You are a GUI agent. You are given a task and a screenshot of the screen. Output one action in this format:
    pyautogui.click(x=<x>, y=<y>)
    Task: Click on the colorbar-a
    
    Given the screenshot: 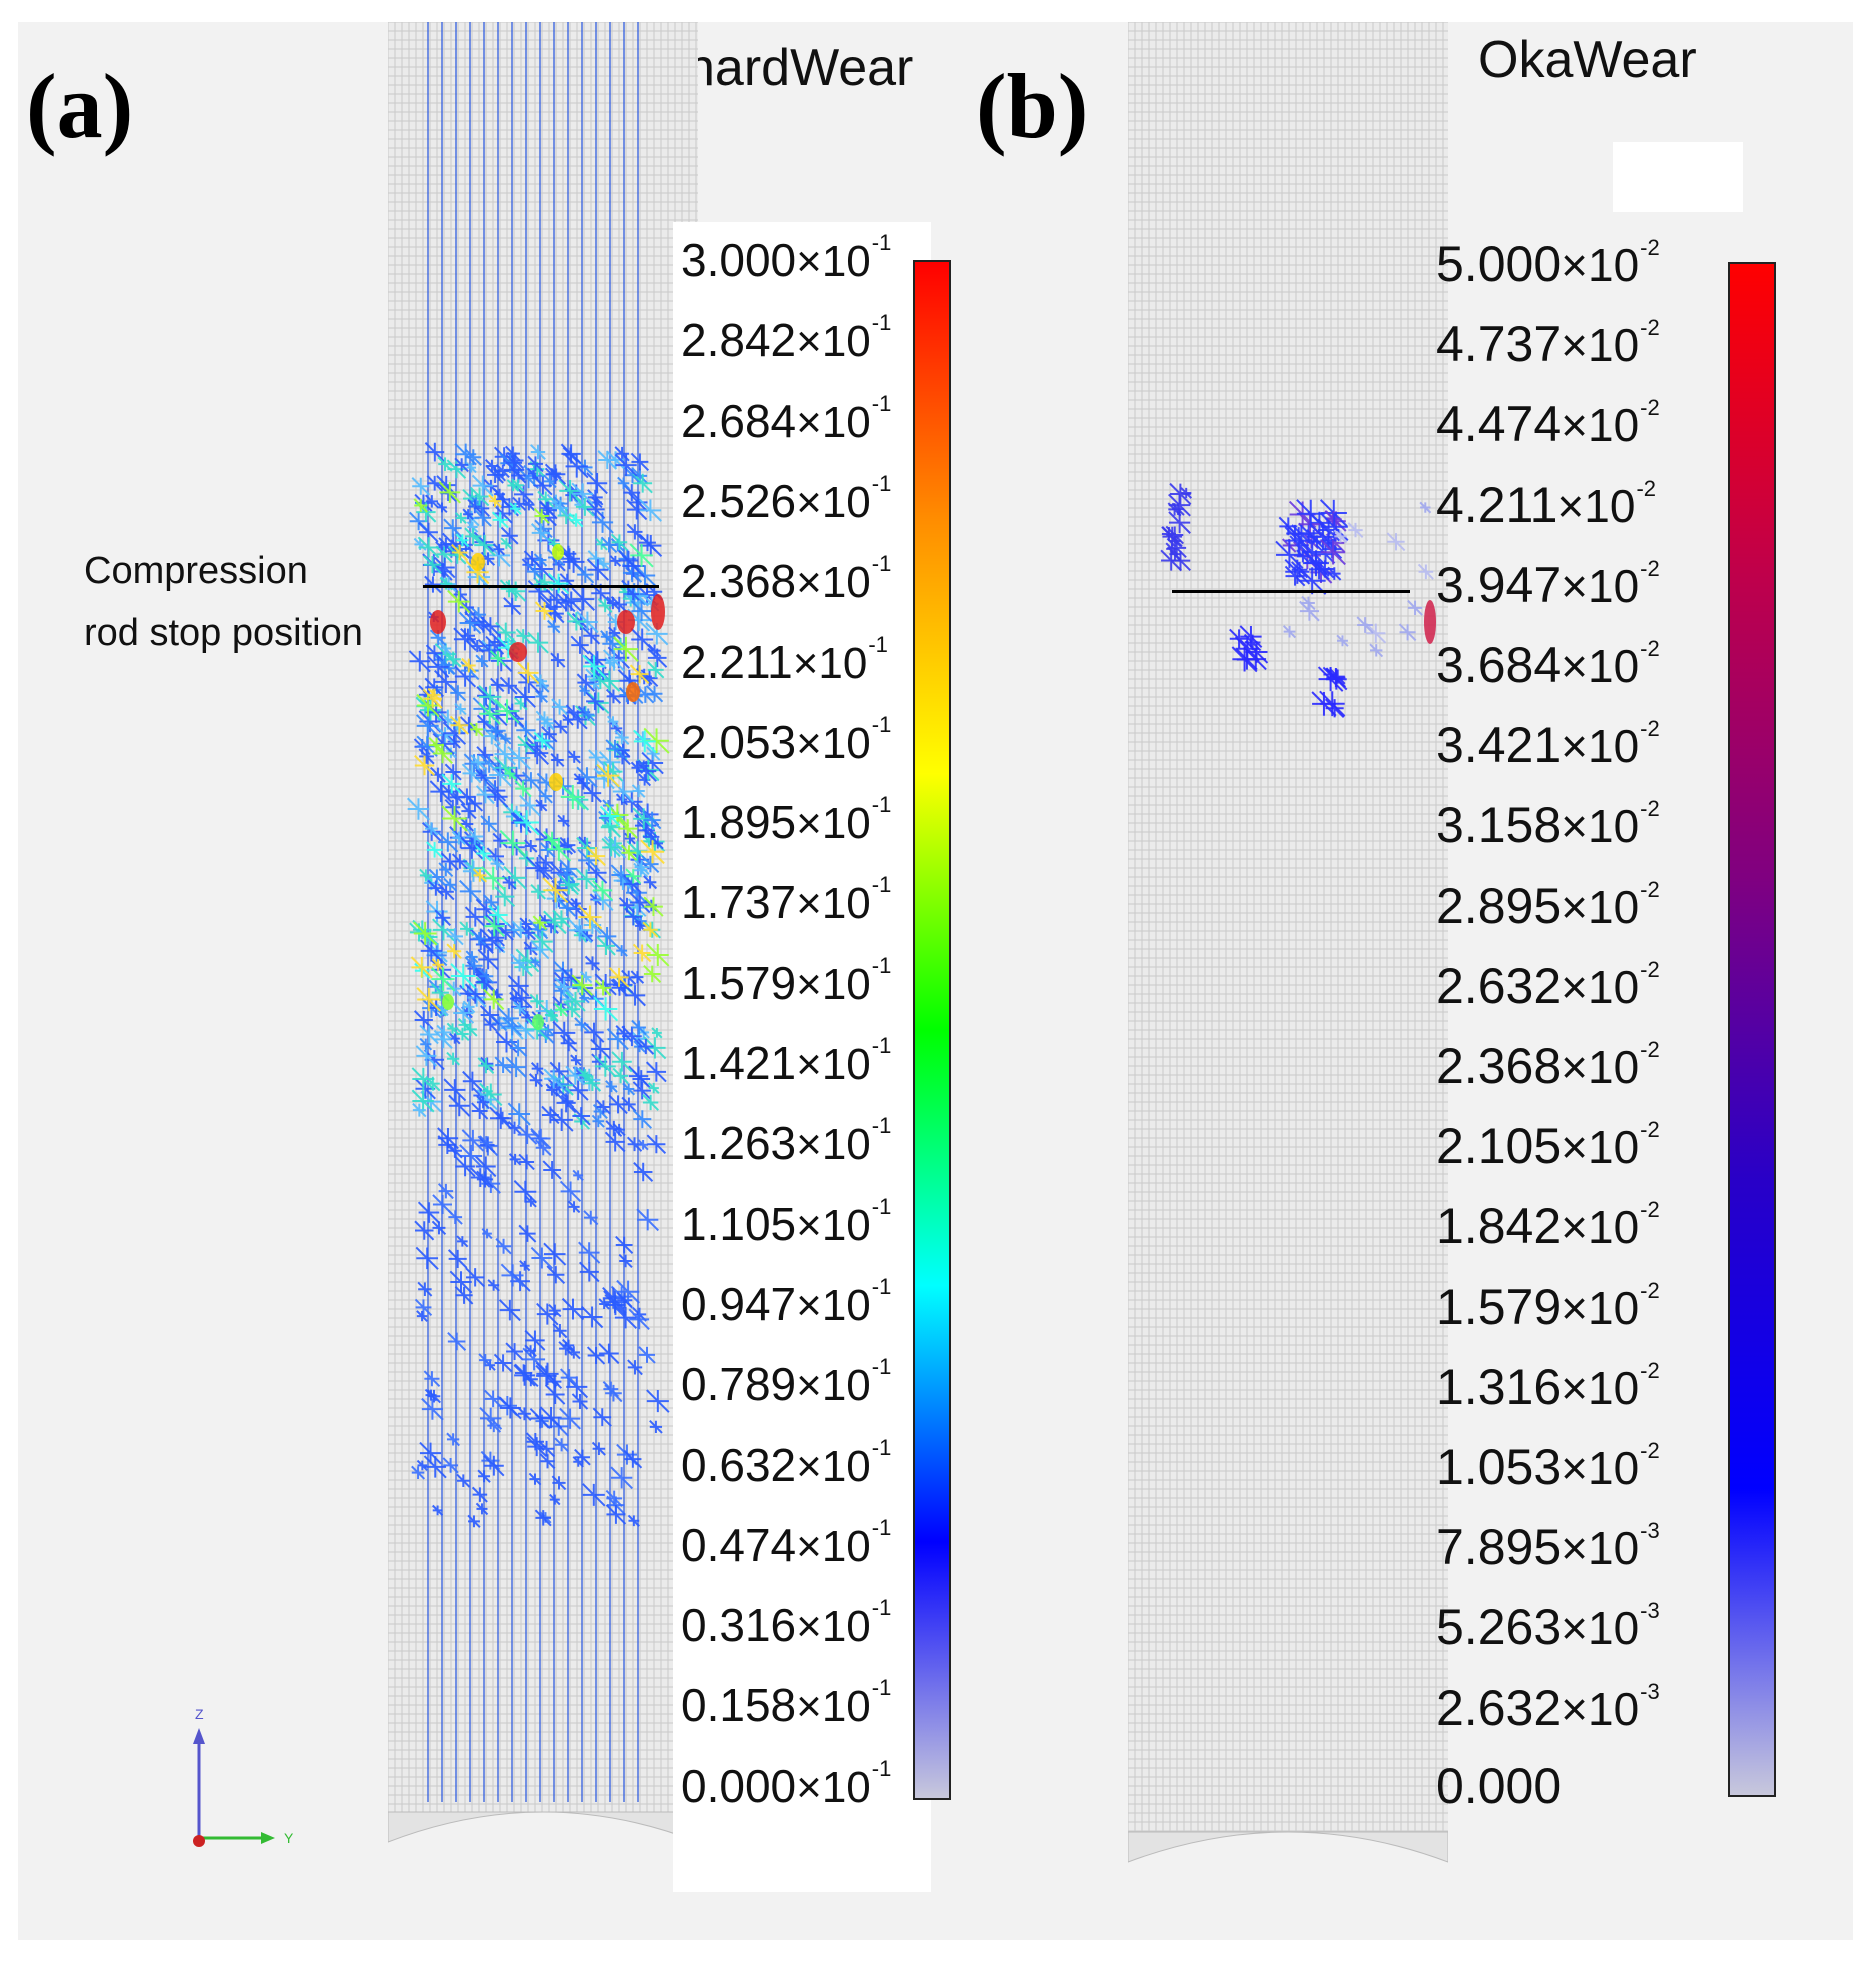 What is the action you would take?
    pyautogui.click(x=932, y=1030)
    